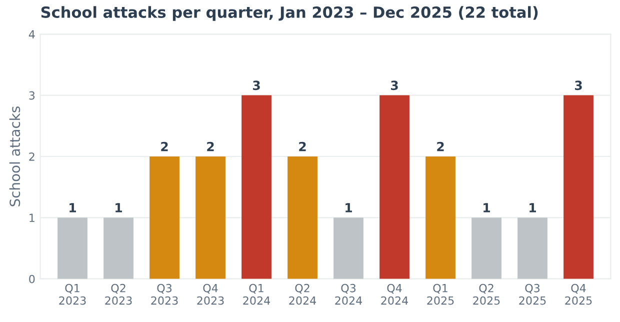  I want to click on x-tick-label: Q4 2024, so click(394, 294).